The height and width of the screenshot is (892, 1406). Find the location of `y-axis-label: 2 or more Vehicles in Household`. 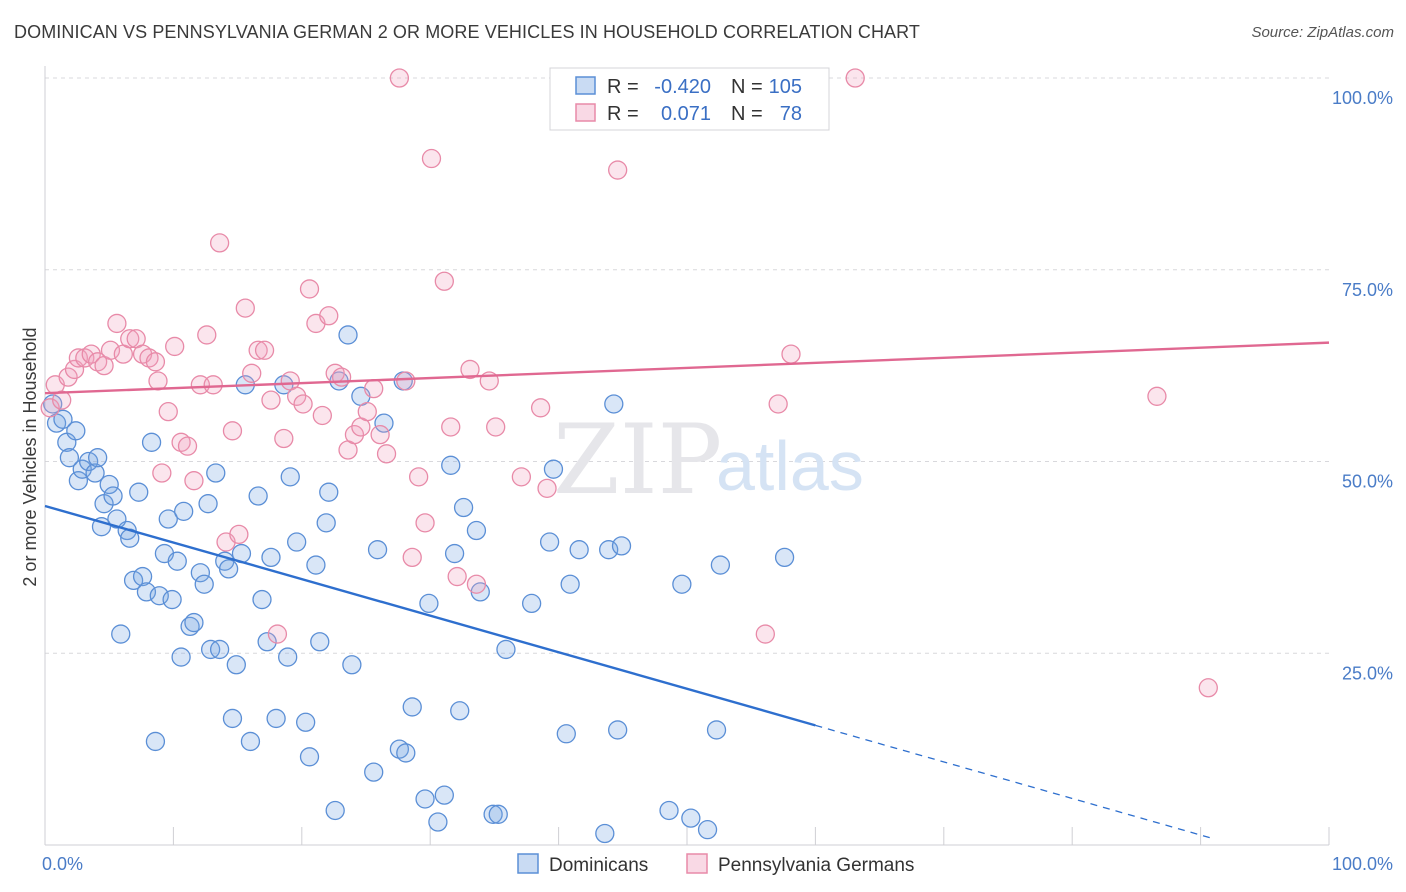

y-axis-label: 2 or more Vehicles in Household is located at coordinates (30, 456).